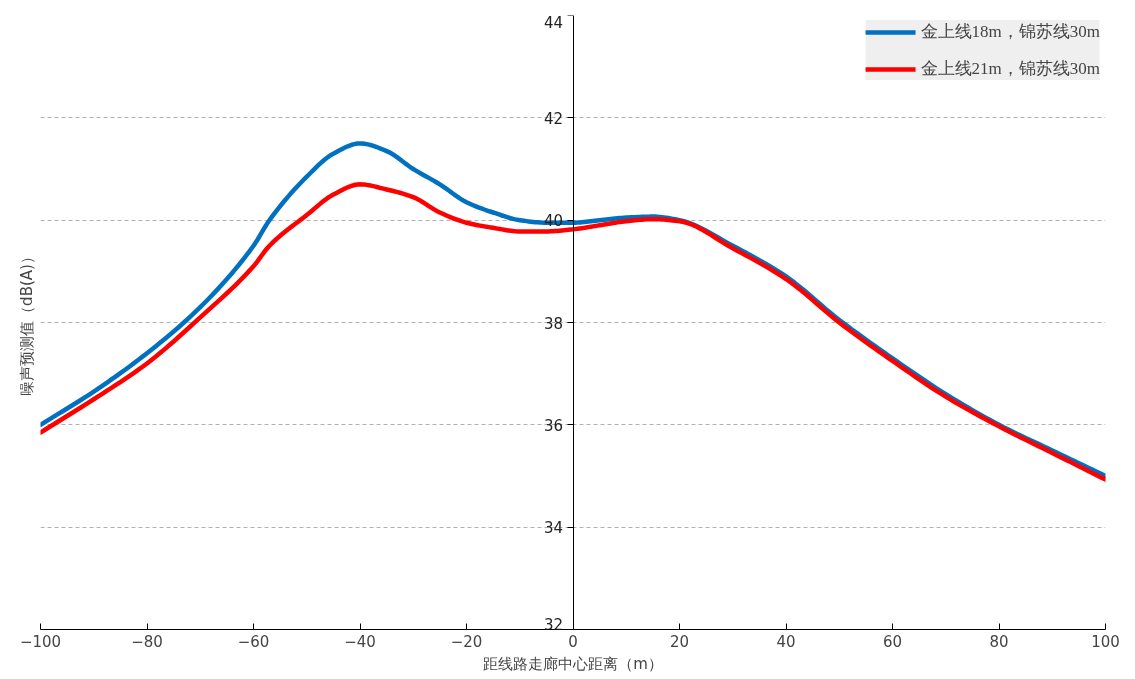 This screenshot has height=679, width=1135. What do you see at coordinates (26, 322) in the screenshot?
I see `y-axis-title: 噪声预测值（dB(A)）` at bounding box center [26, 322].